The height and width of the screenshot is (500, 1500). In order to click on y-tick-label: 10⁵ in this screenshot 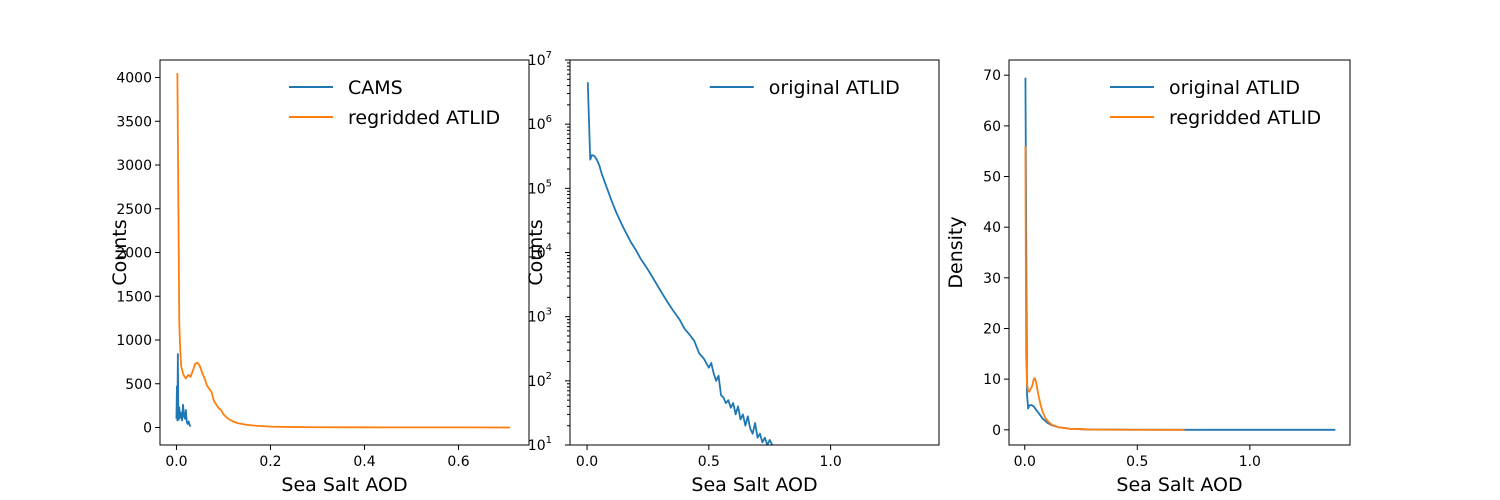, I will do `click(540, 187)`.